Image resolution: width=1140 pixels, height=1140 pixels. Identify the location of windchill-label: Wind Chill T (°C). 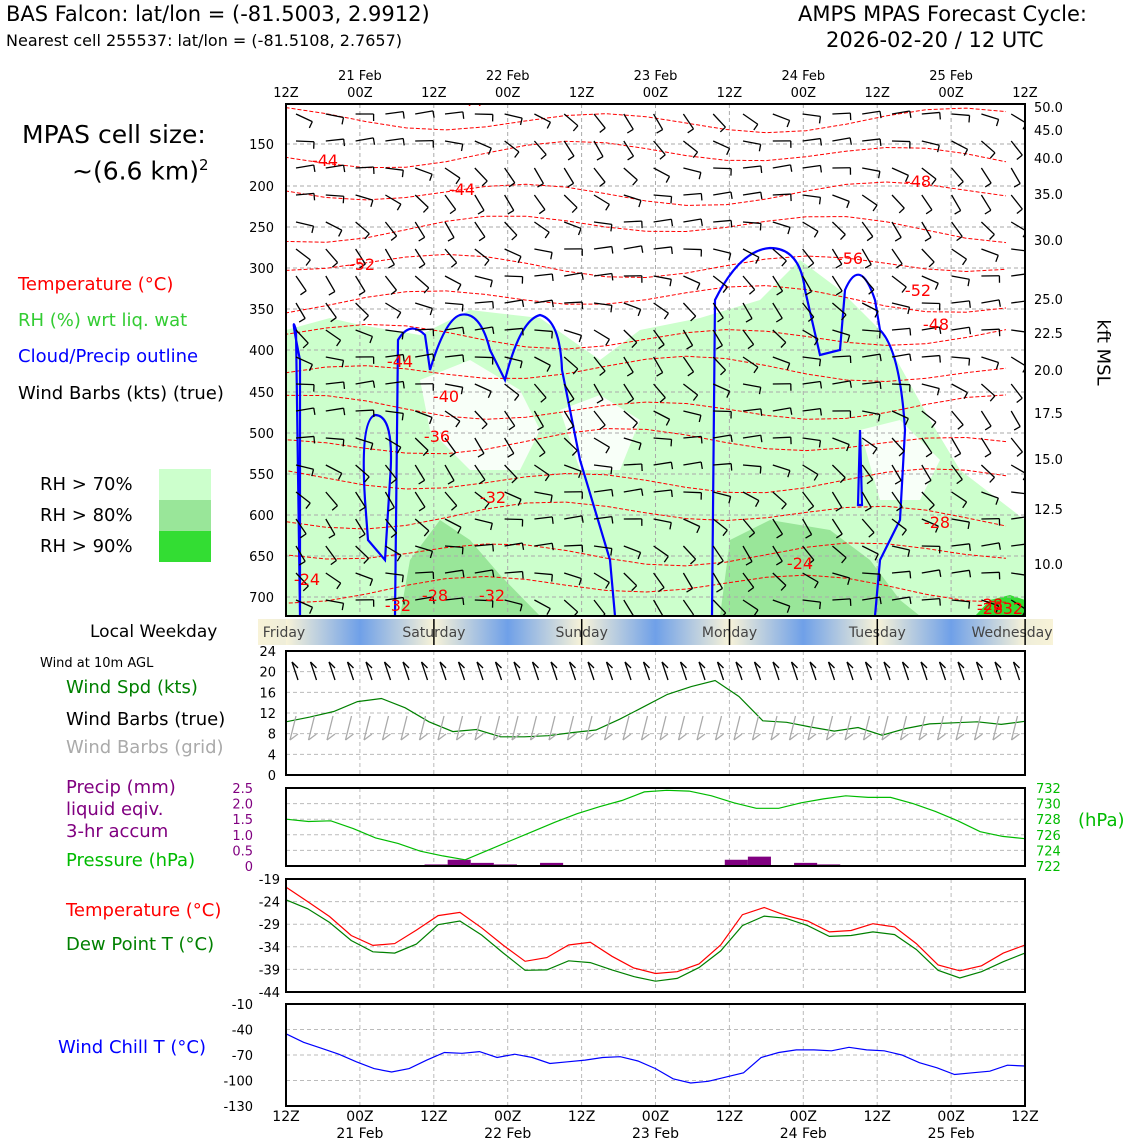
(132, 1047).